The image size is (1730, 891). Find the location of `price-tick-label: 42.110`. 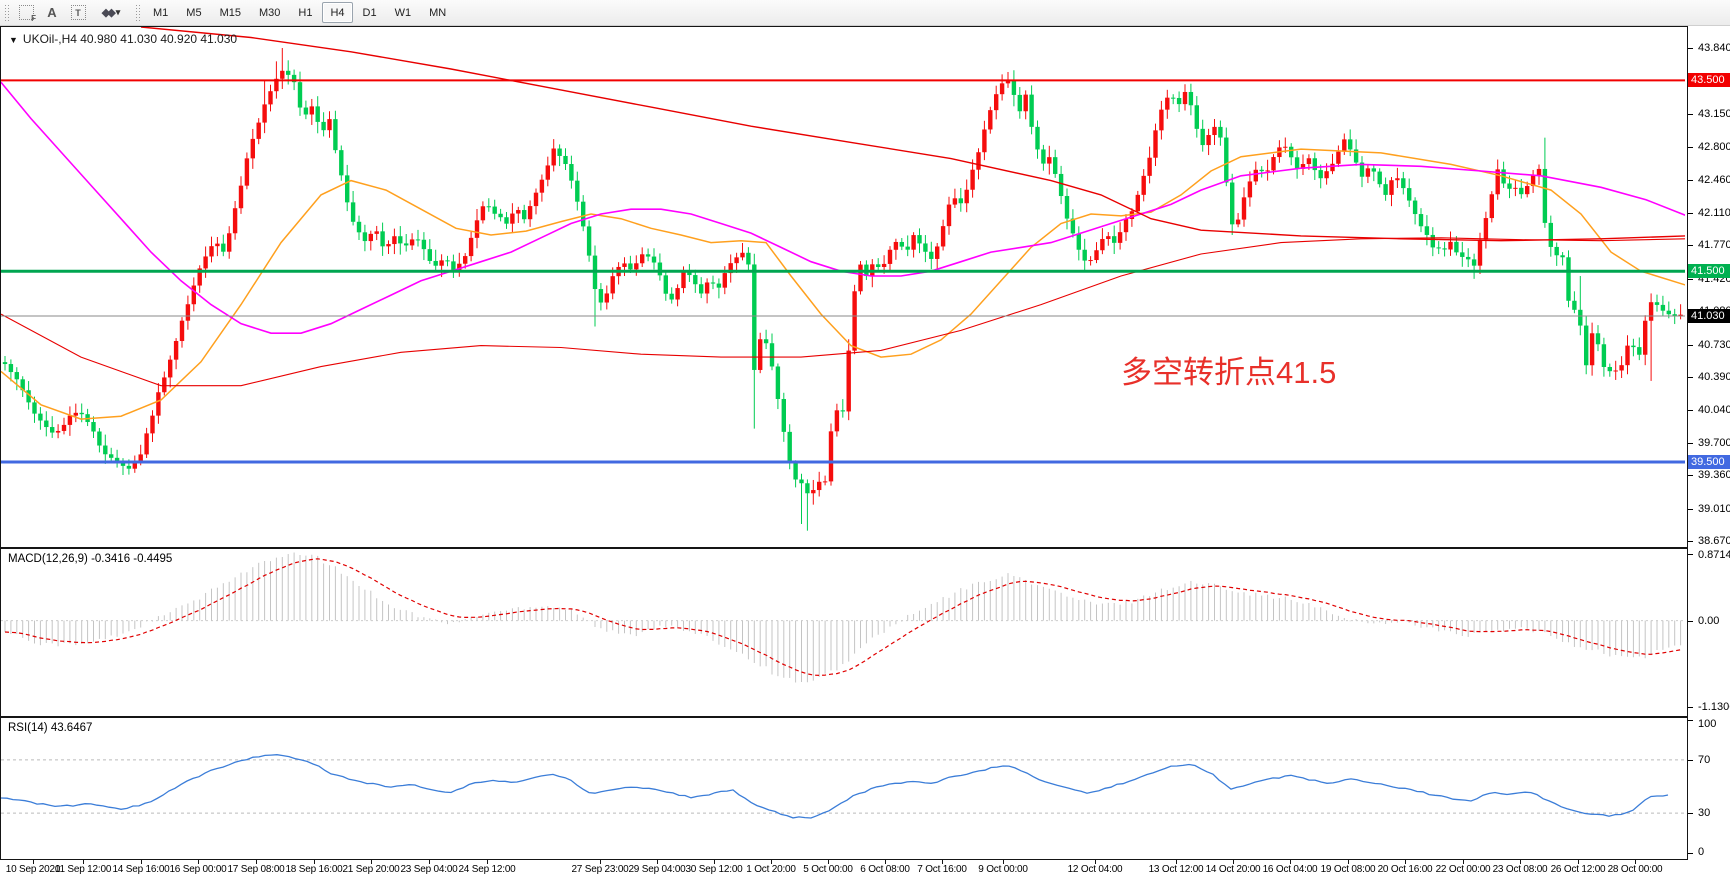

price-tick-label: 42.110 is located at coordinates (1714, 213).